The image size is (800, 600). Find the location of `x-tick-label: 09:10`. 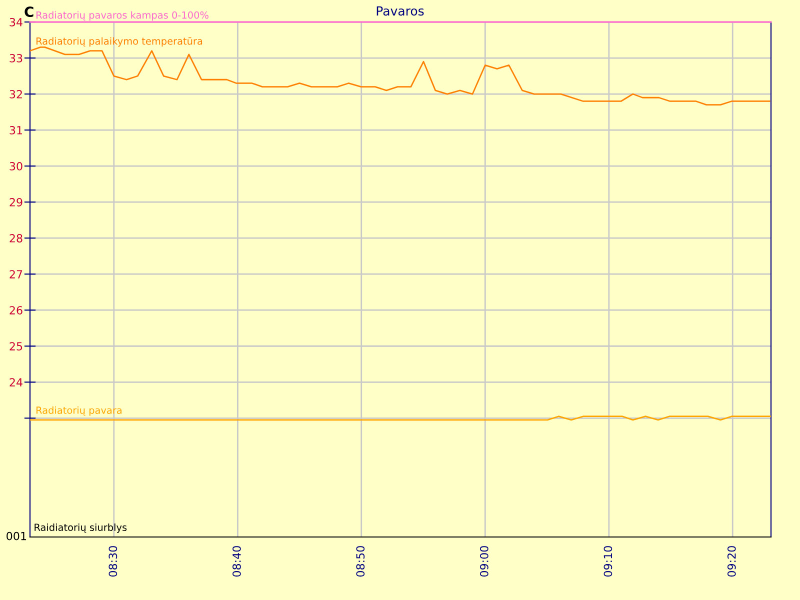

x-tick-label: 09:10 is located at coordinates (608, 561).